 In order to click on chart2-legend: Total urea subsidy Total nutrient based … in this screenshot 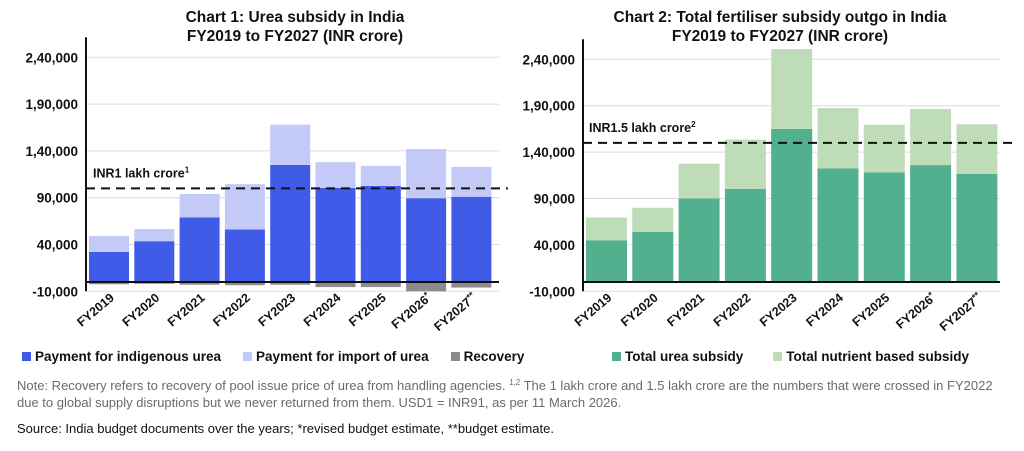, I will do `click(801, 356)`.